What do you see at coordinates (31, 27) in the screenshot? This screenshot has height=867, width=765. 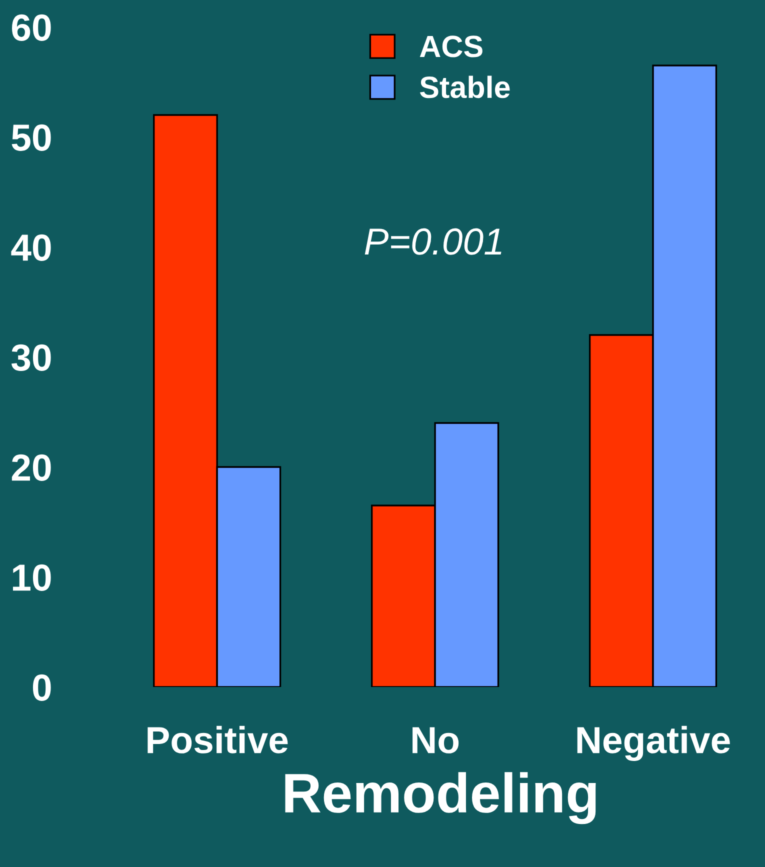 I see `y-tick-label: 60` at bounding box center [31, 27].